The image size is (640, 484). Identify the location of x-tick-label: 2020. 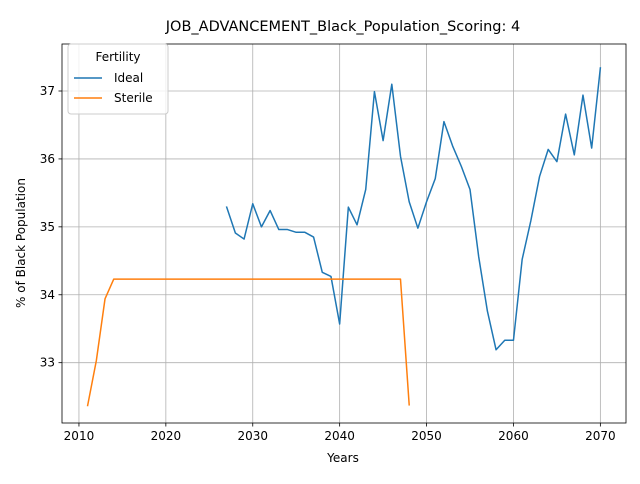
(166, 436).